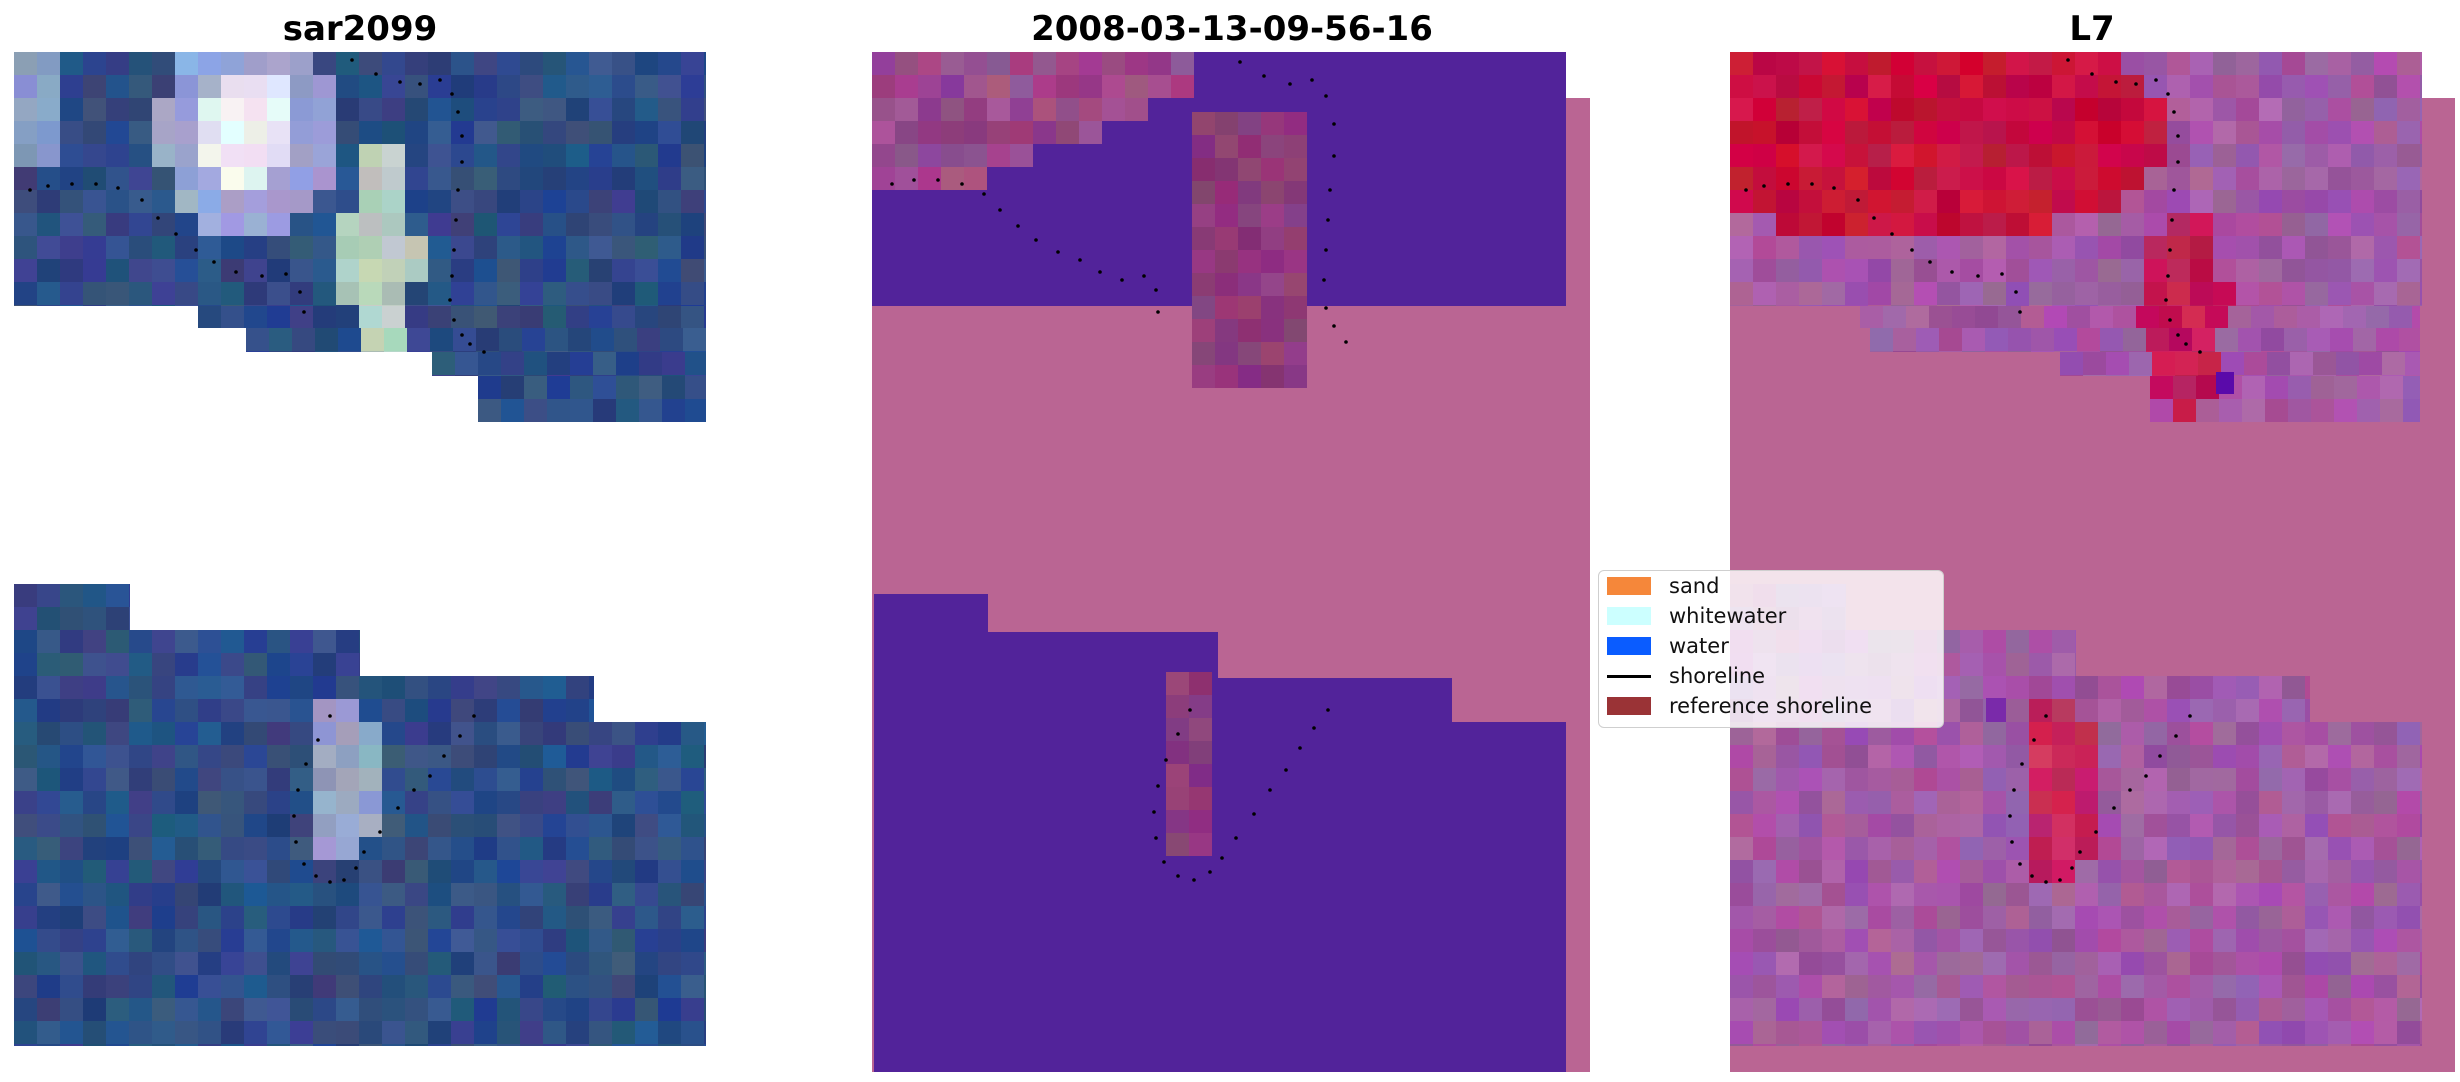 The height and width of the screenshot is (1082, 2460). Describe the element at coordinates (931, 828) in the screenshot. I see `water-region` at that location.